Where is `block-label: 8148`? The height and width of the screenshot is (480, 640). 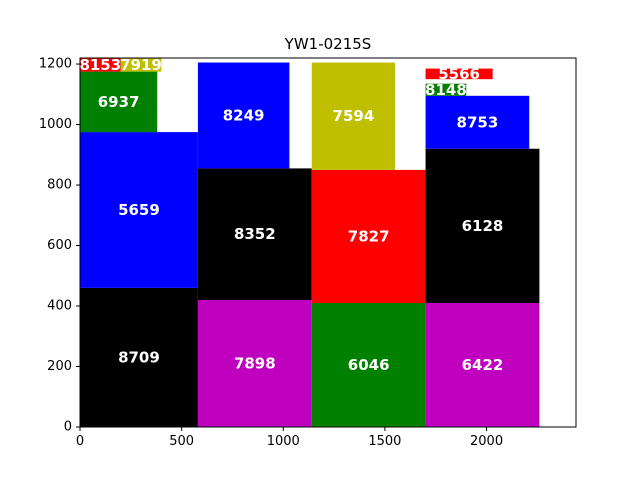 block-label: 8148 is located at coordinates (446, 90).